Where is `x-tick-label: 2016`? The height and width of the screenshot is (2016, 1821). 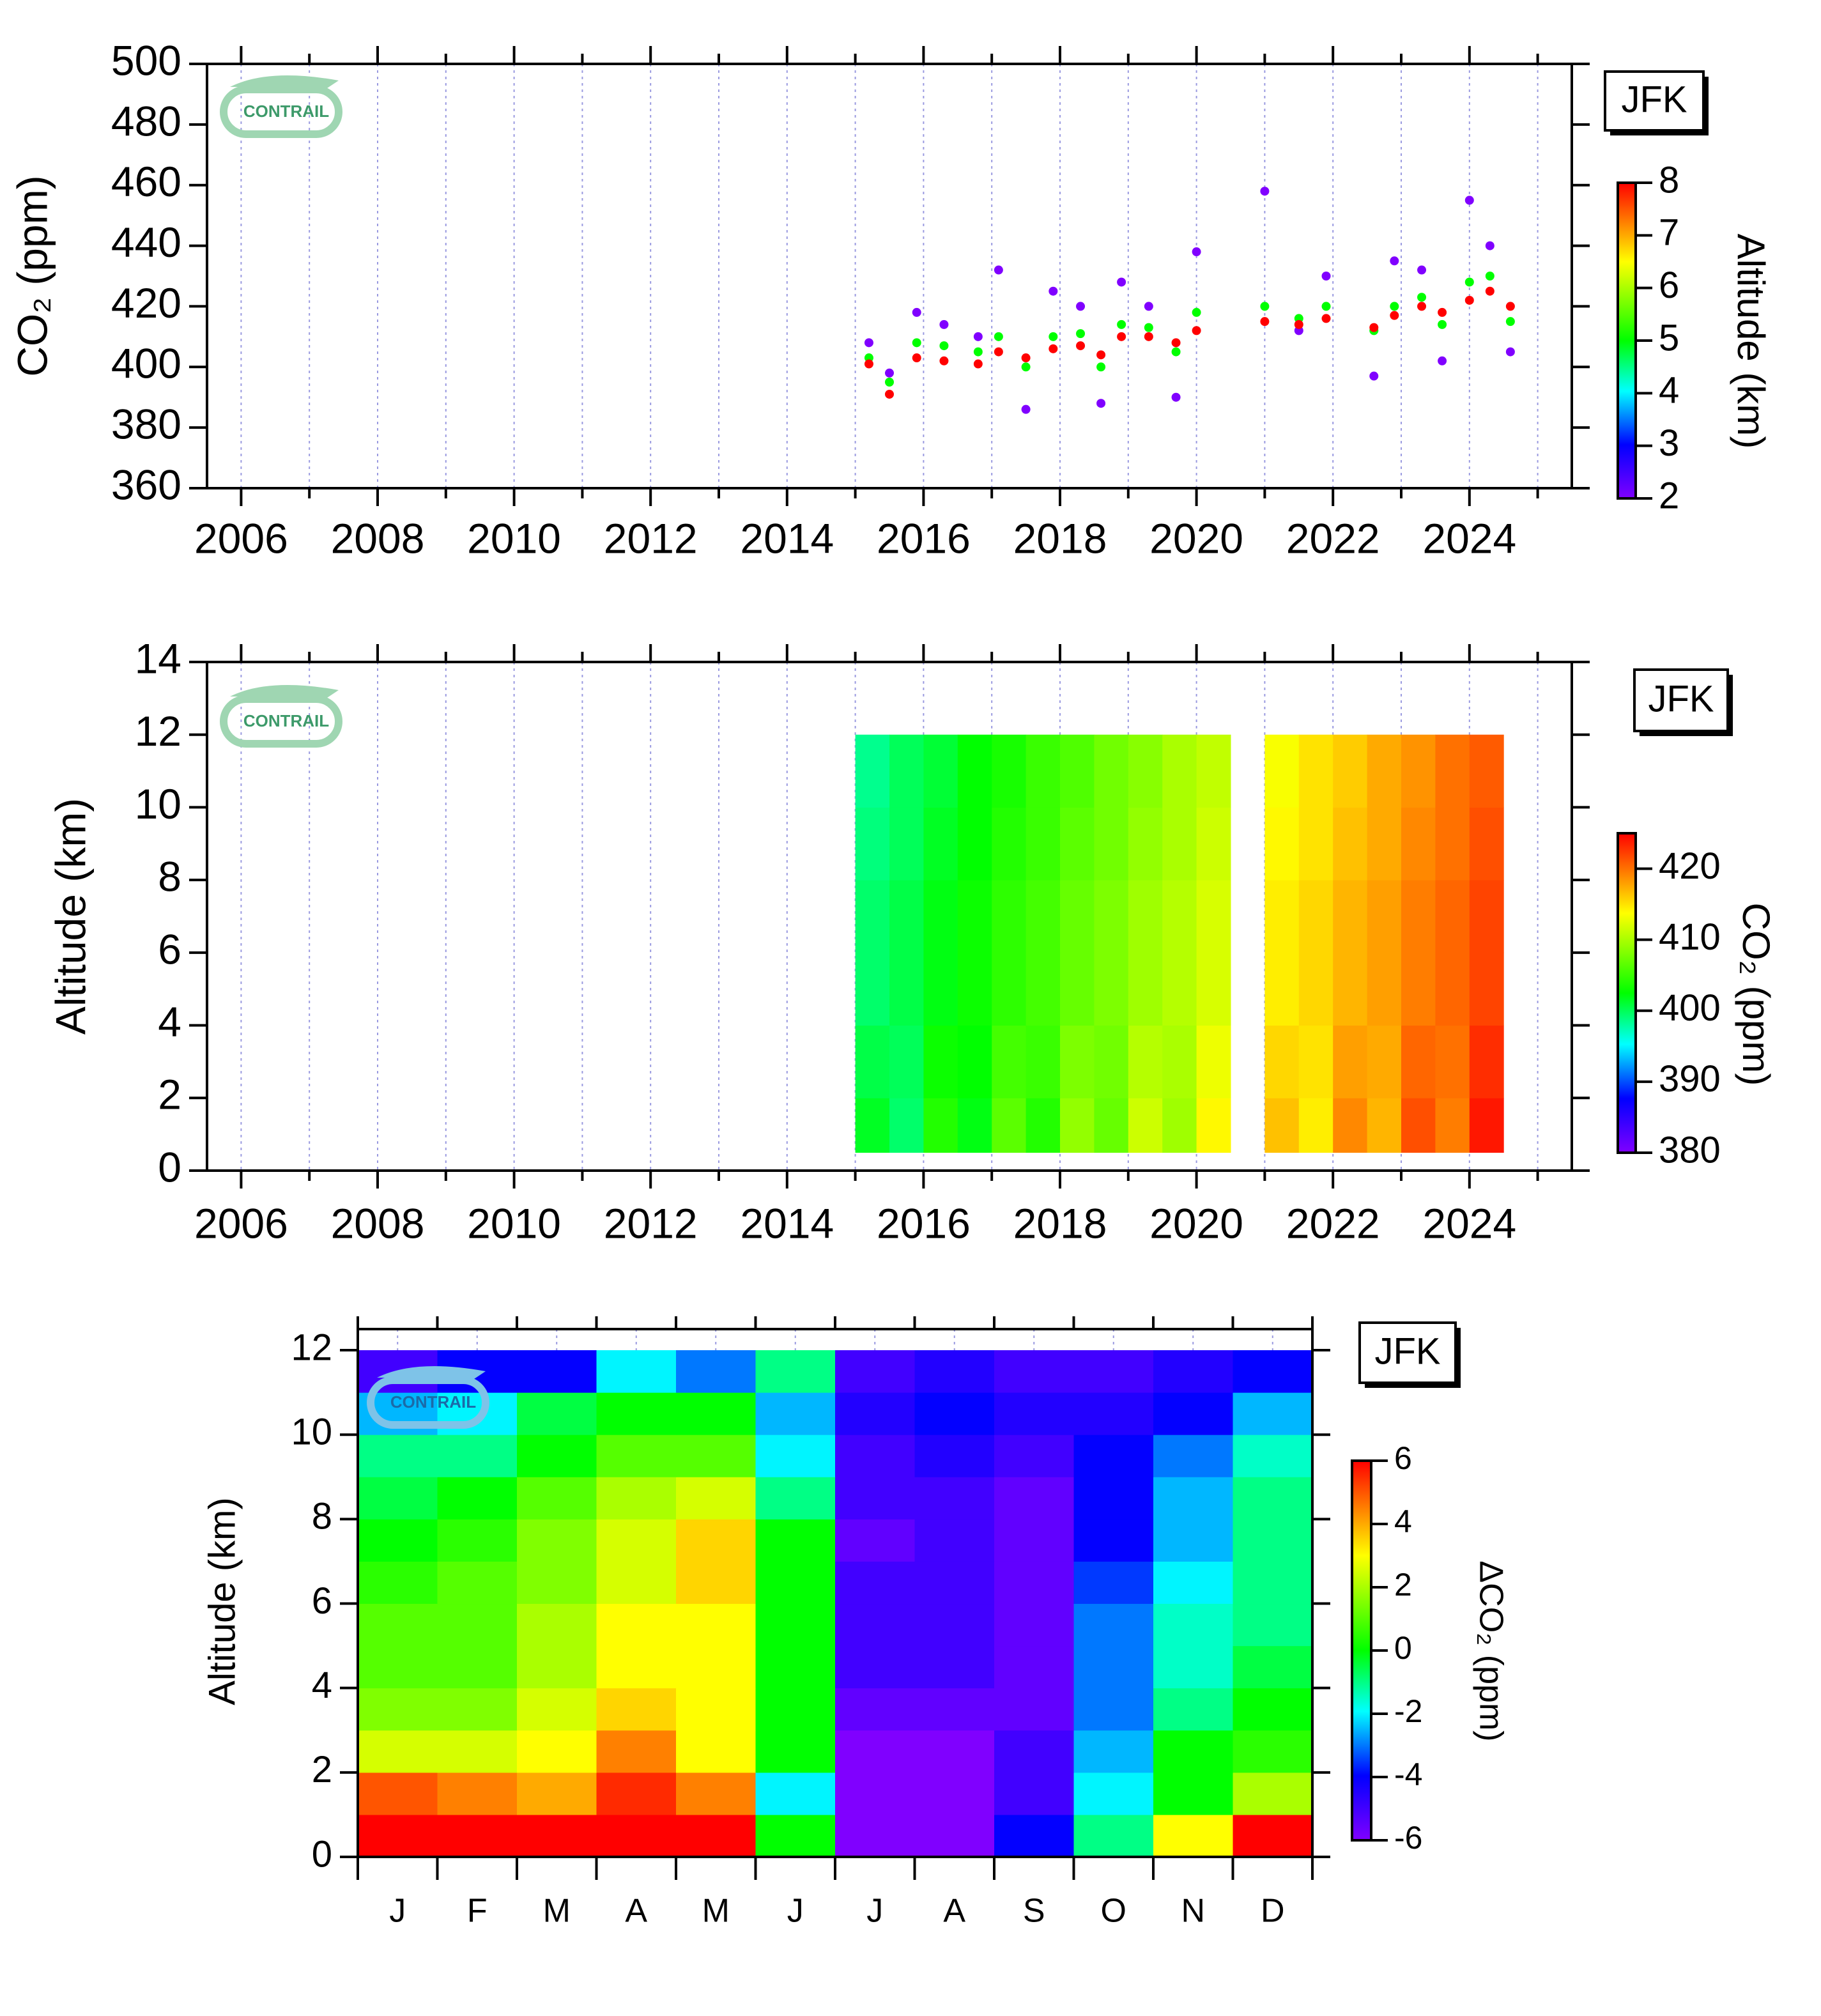 x-tick-label: 2016 is located at coordinates (924, 538).